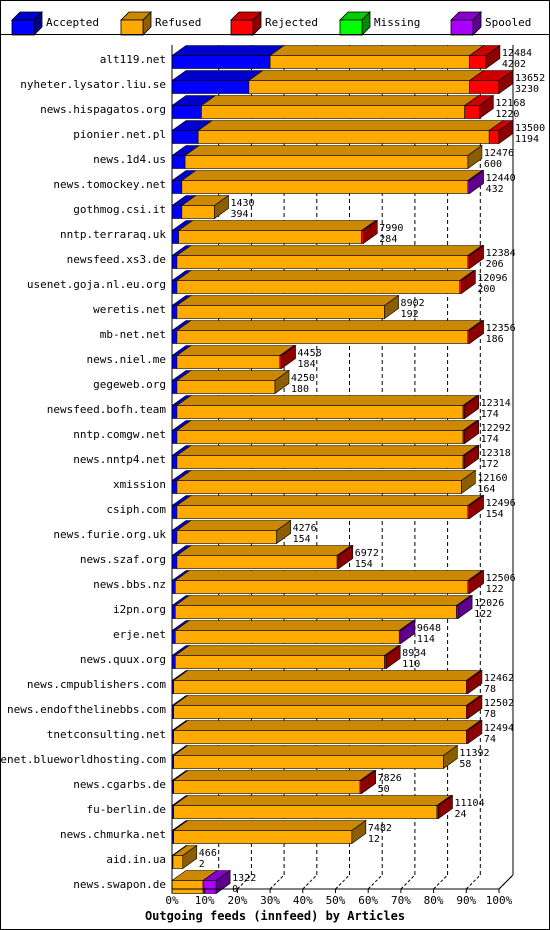 This screenshot has width=550, height=930. Describe the element at coordinates (172, 900) in the screenshot. I see `x-tick-label: 0%` at that location.